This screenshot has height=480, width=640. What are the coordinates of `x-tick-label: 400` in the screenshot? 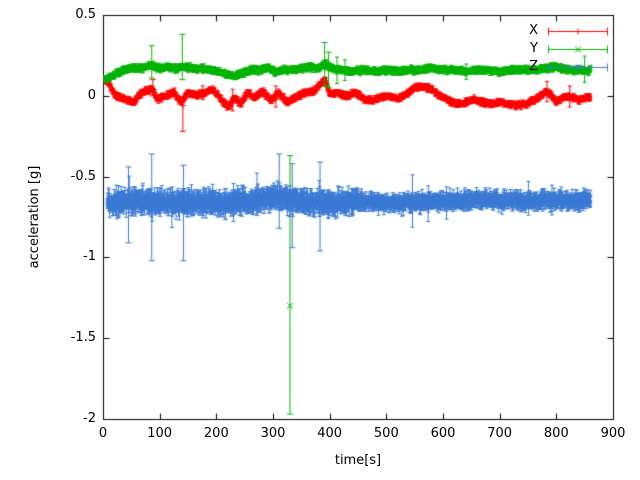 It's located at (330, 433).